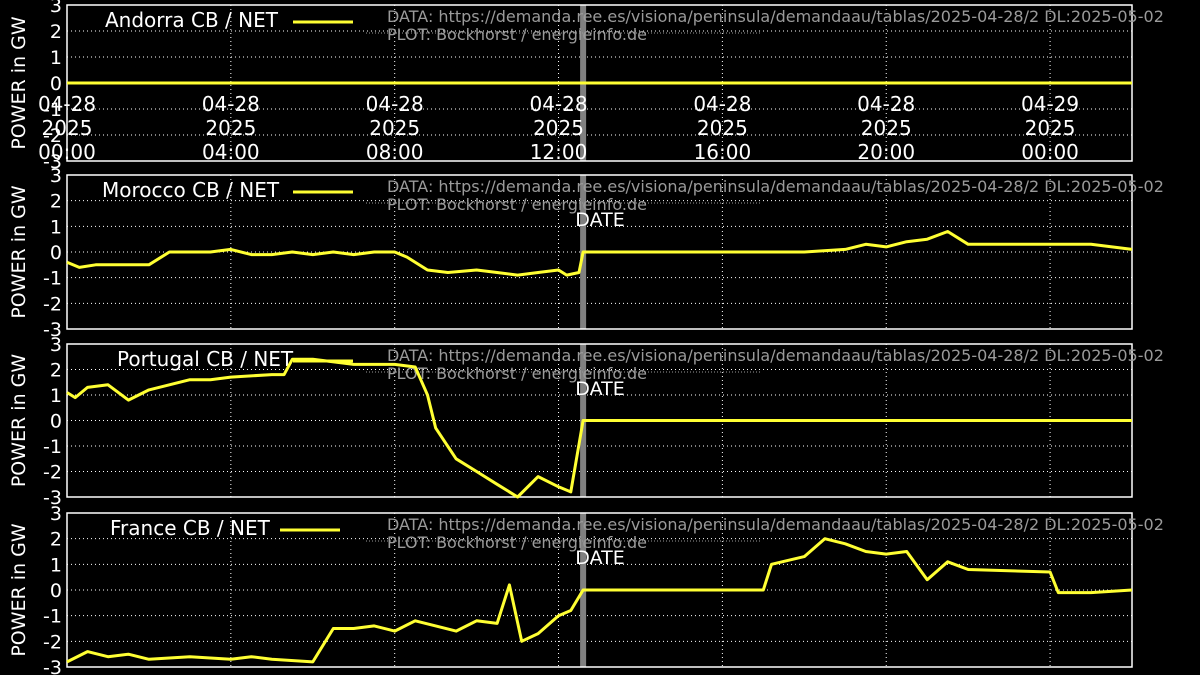  Describe the element at coordinates (395, 152) in the screenshot. I see `x-tick-label: 08:00` at that location.